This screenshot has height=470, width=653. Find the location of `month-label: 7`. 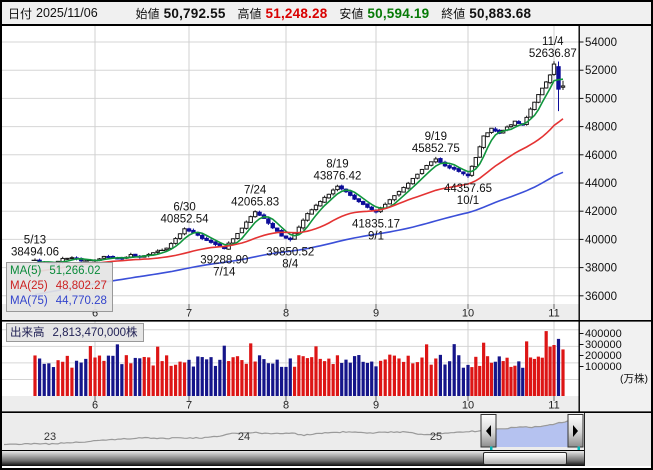

month-label: 7 is located at coordinates (189, 406).